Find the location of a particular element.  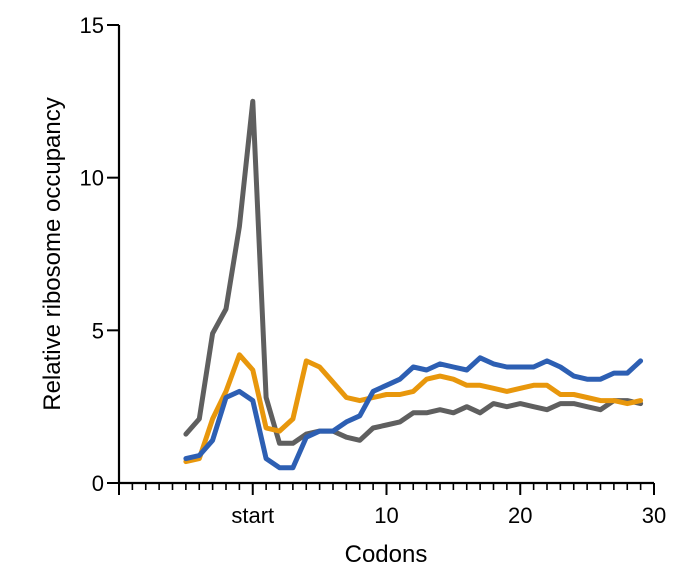

y-tick-label: 0 is located at coordinates (98, 483).